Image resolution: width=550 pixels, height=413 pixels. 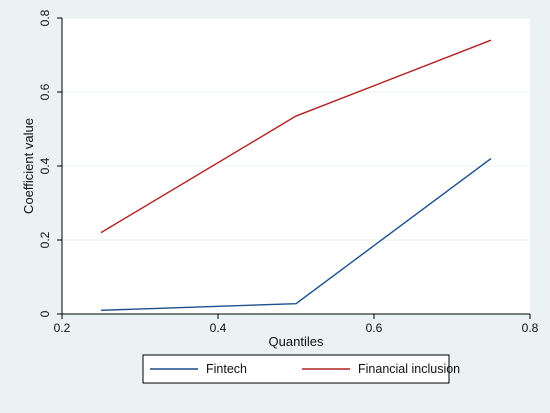 What do you see at coordinates (374, 328) in the screenshot?
I see `x-tick-label: 0.6` at bounding box center [374, 328].